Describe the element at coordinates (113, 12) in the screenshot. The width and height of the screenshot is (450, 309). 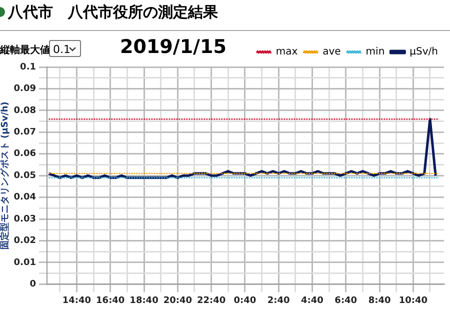
I see `chart-title: 八代市 八代市役所の測定結果` at that location.